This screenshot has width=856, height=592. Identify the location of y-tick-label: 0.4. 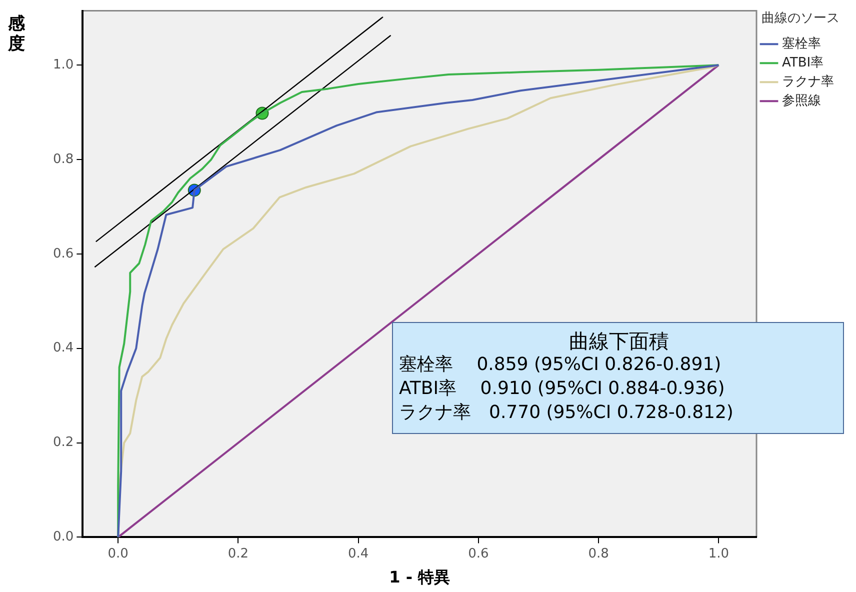
(63, 348).